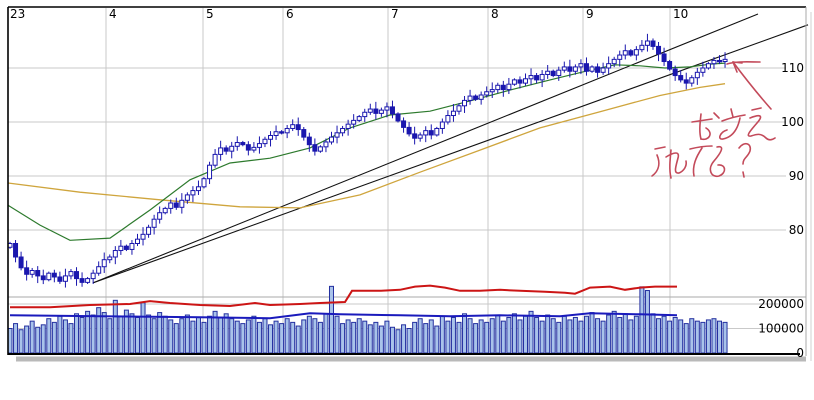  What do you see at coordinates (210, 14) in the screenshot?
I see `x-axis-label: 5` at bounding box center [210, 14].